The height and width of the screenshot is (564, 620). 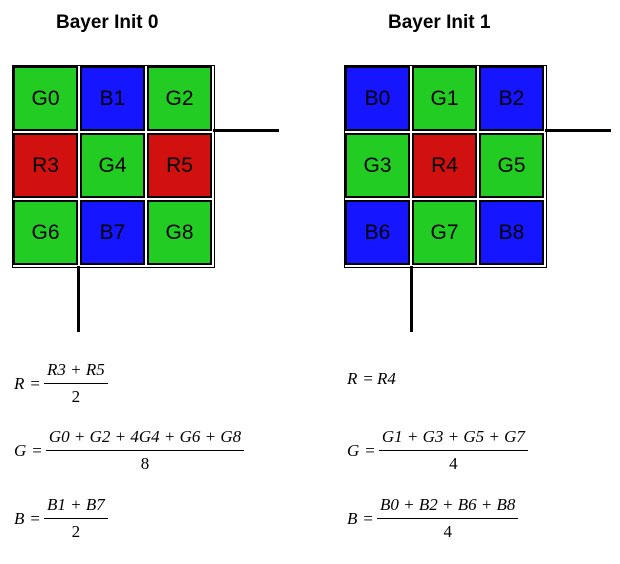 I want to click on panel-1-title: Bayer Init 1, so click(x=439, y=22).